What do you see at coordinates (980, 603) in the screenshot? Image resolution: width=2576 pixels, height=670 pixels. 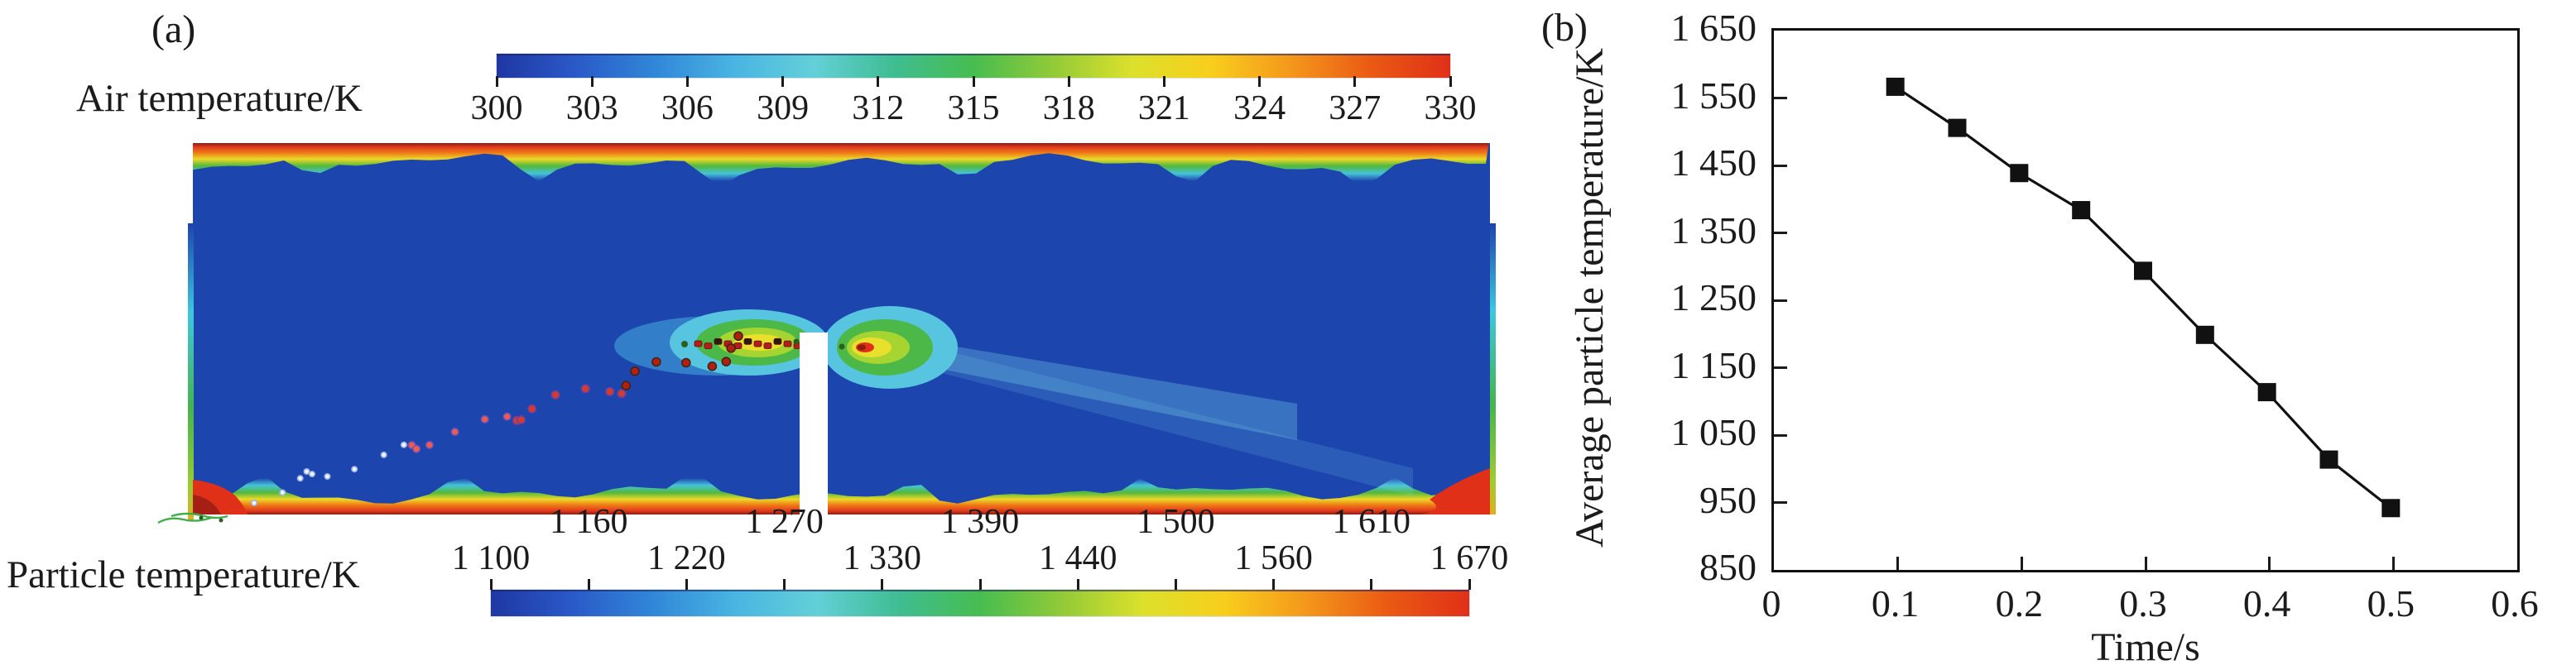 I see `particle-colorbar-gradient` at bounding box center [980, 603].